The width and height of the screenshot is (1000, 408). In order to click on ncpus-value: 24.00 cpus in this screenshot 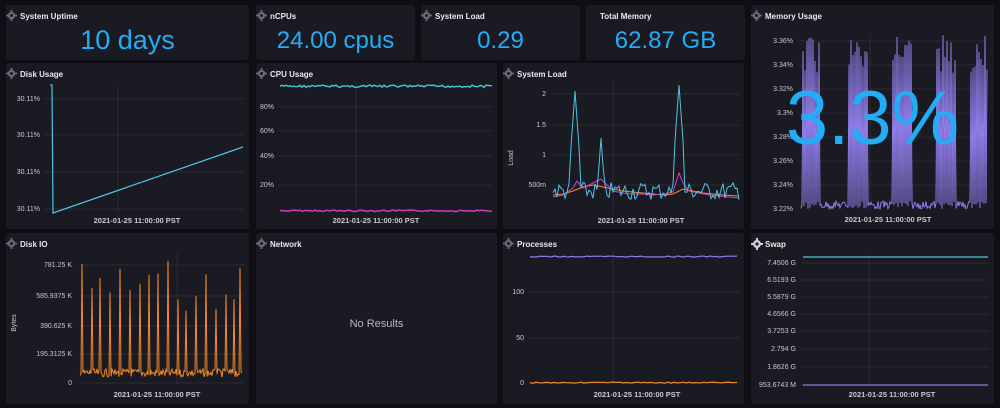, I will do `click(335, 40)`.